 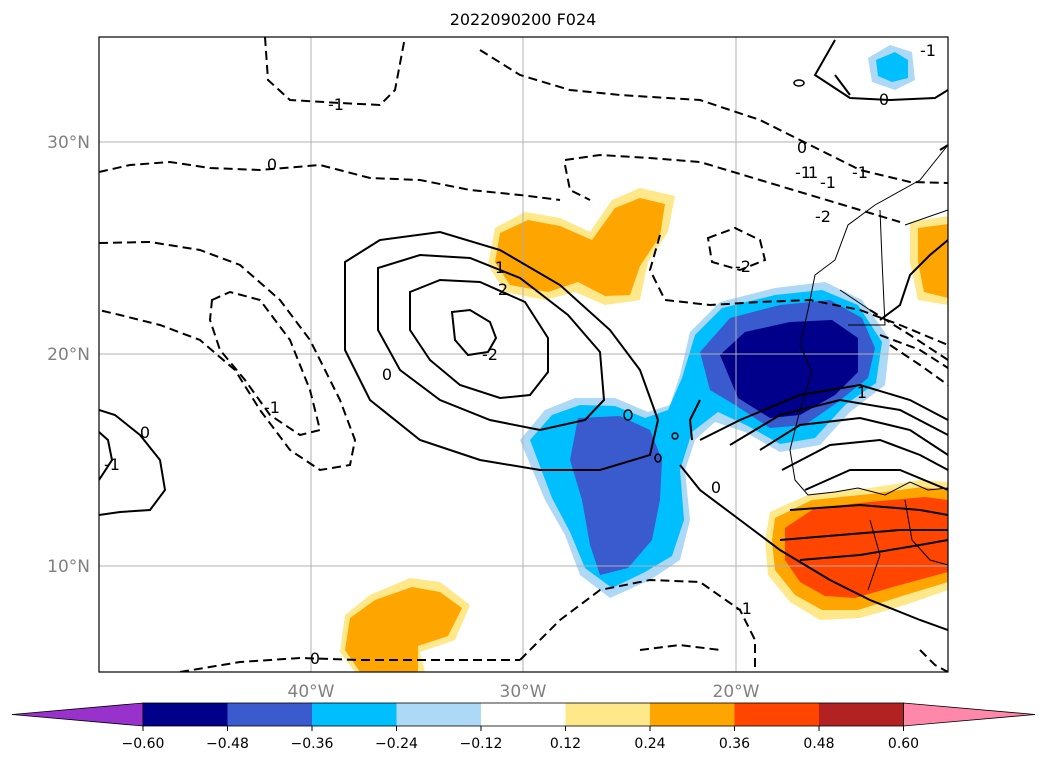 What do you see at coordinates (903, 744) in the screenshot?
I see `colorbar-tick-label: 0.60` at bounding box center [903, 744].